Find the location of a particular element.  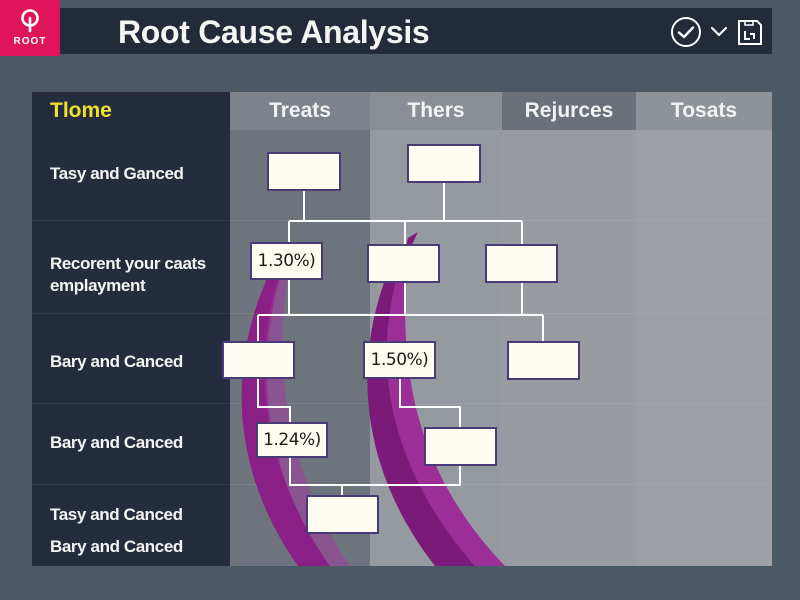

row-label: Tasy and Ganced is located at coordinates (117, 173).